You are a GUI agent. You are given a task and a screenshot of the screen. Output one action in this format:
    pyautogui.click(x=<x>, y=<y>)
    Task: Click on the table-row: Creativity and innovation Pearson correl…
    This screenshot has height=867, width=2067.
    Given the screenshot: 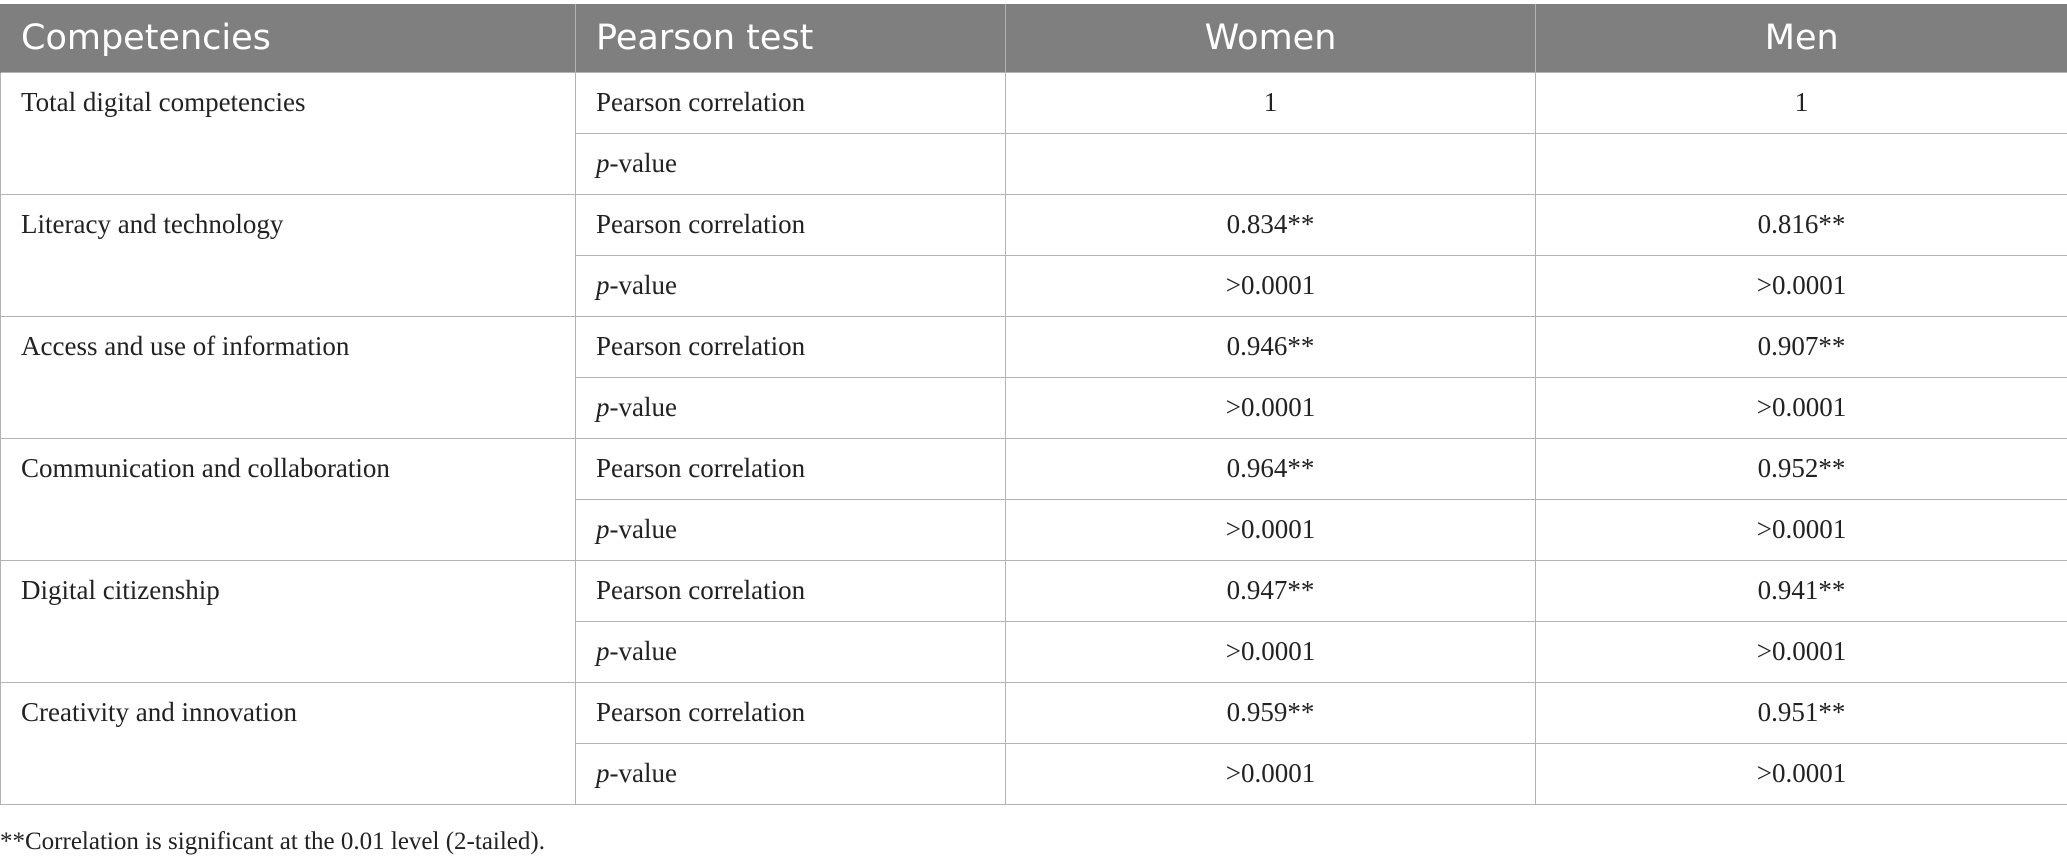 What is the action you would take?
    pyautogui.click(x=1033, y=743)
    